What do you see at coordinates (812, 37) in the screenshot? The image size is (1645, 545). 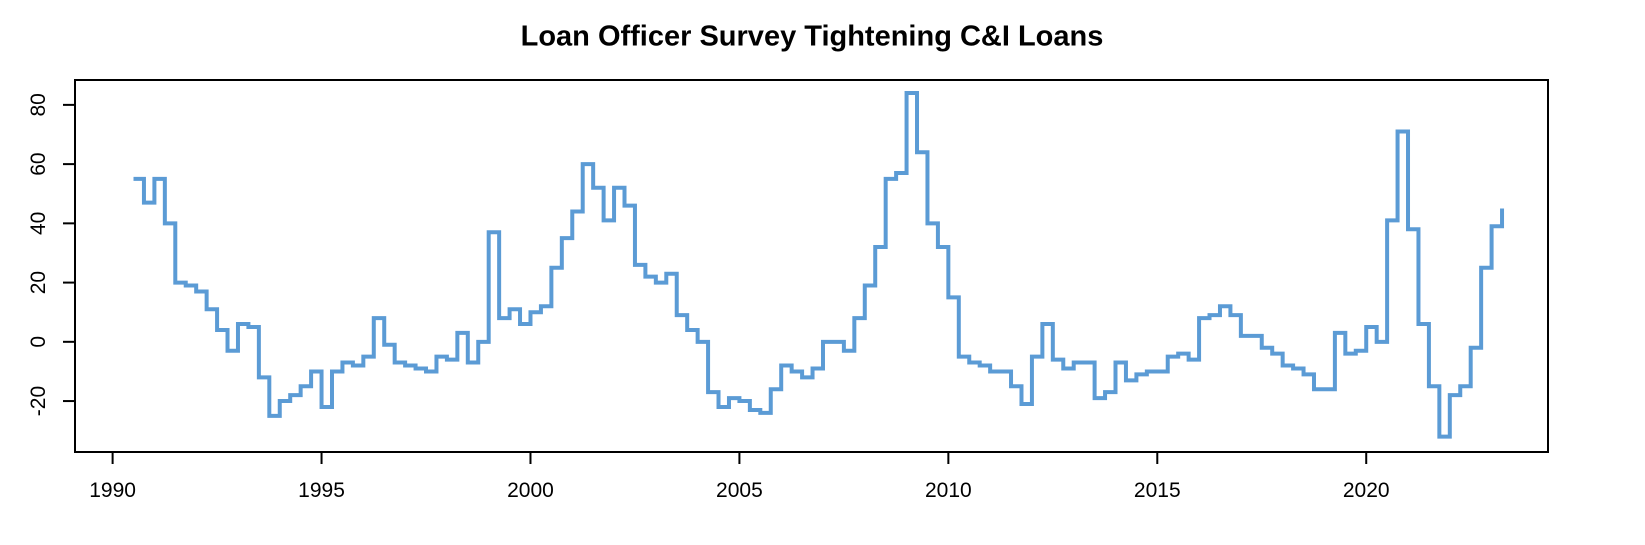 I see `chart-title: Loan Officer Survey Tightening C&I Loans` at bounding box center [812, 37].